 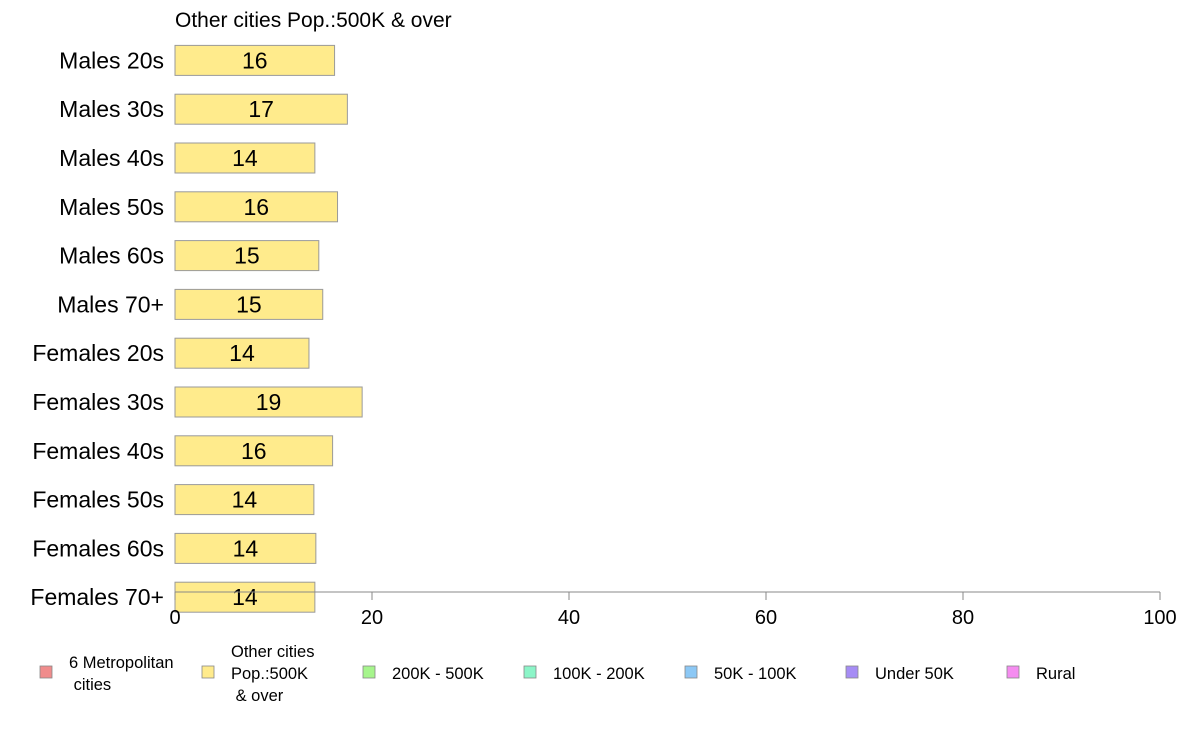 What do you see at coordinates (111, 60) in the screenshot?
I see `category-label: Males 20s` at bounding box center [111, 60].